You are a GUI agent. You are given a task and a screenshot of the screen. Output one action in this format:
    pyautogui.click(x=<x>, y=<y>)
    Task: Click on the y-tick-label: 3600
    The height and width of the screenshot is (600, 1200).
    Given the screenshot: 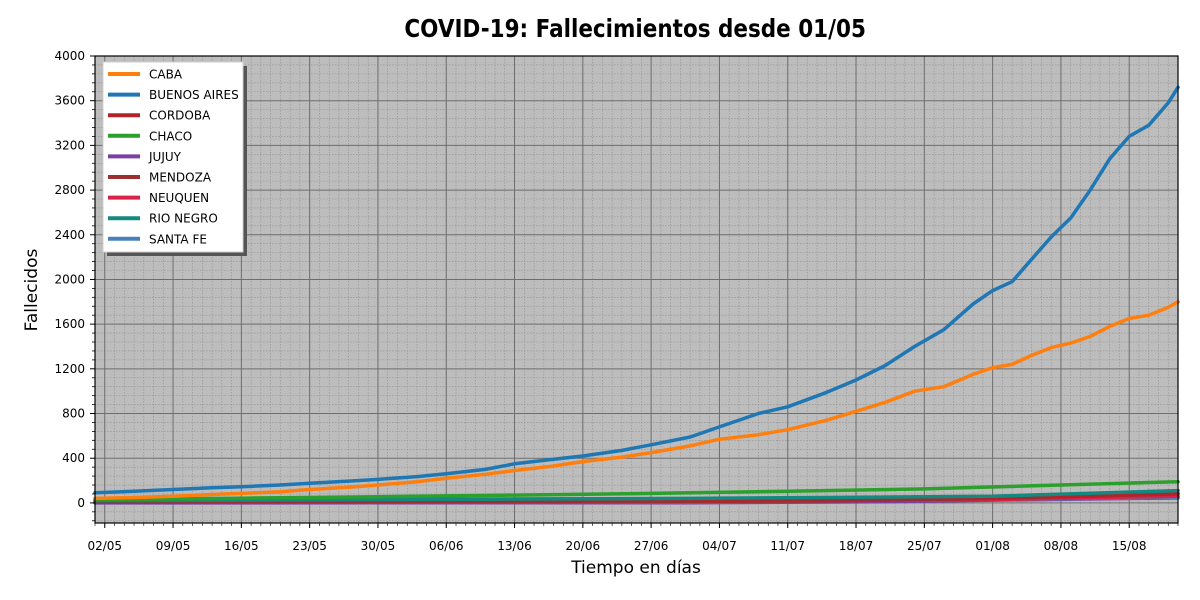 What is the action you would take?
    pyautogui.click(x=69, y=101)
    